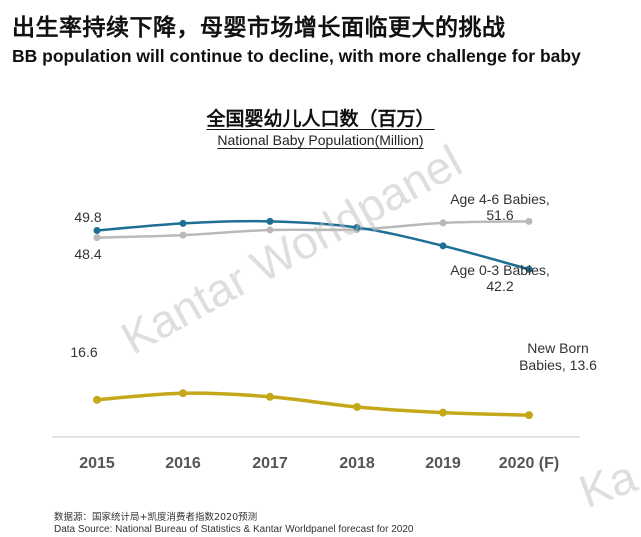  Describe the element at coordinates (87, 254) in the screenshot. I see `series-start-label: 48.4` at that location.